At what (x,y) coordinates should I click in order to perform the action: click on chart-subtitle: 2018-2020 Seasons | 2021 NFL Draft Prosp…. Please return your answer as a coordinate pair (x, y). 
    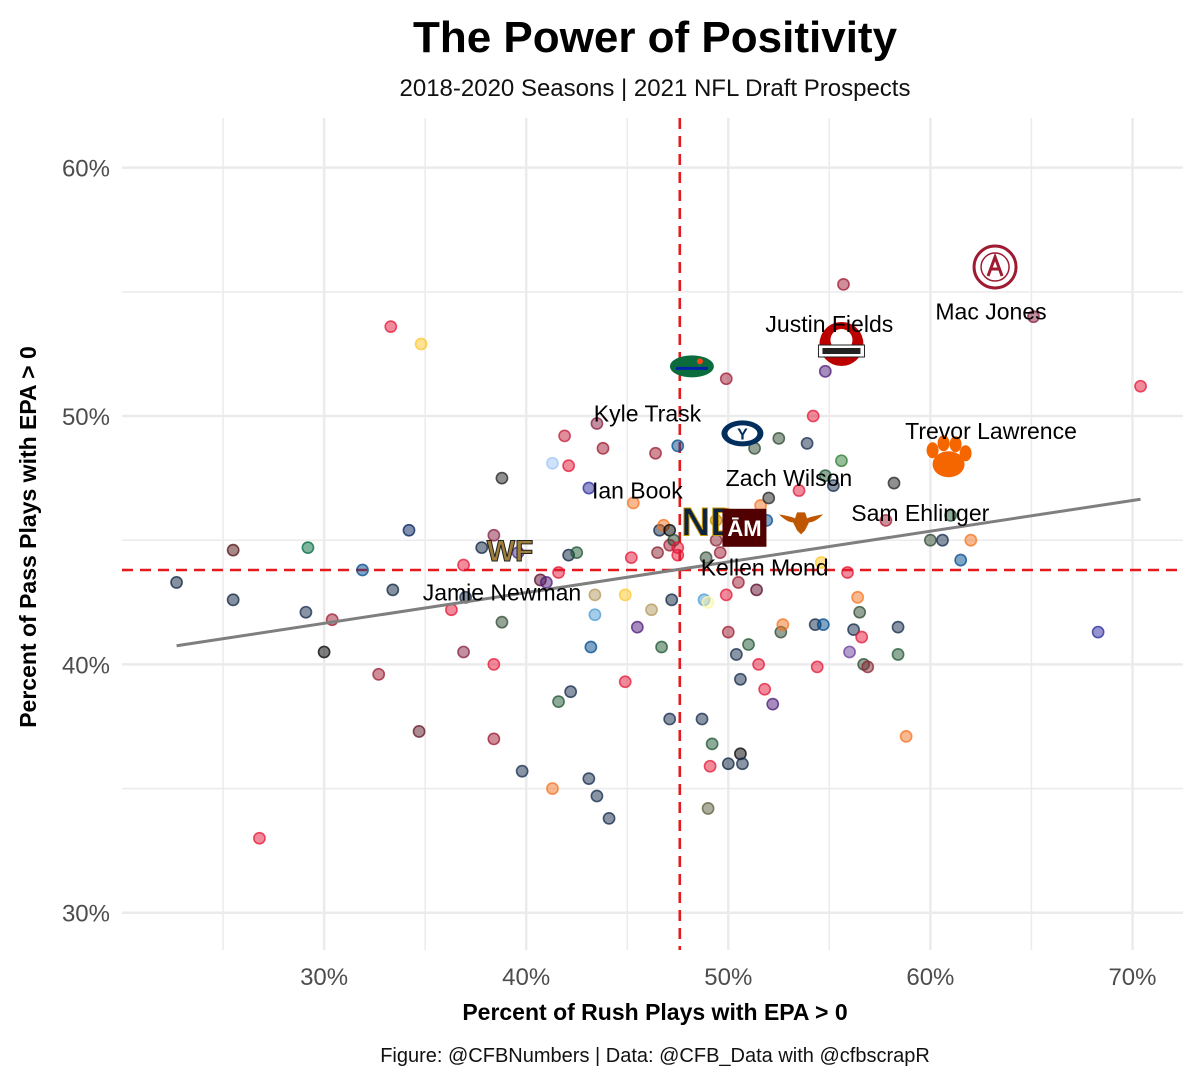
    Looking at the image, I should click on (655, 88).